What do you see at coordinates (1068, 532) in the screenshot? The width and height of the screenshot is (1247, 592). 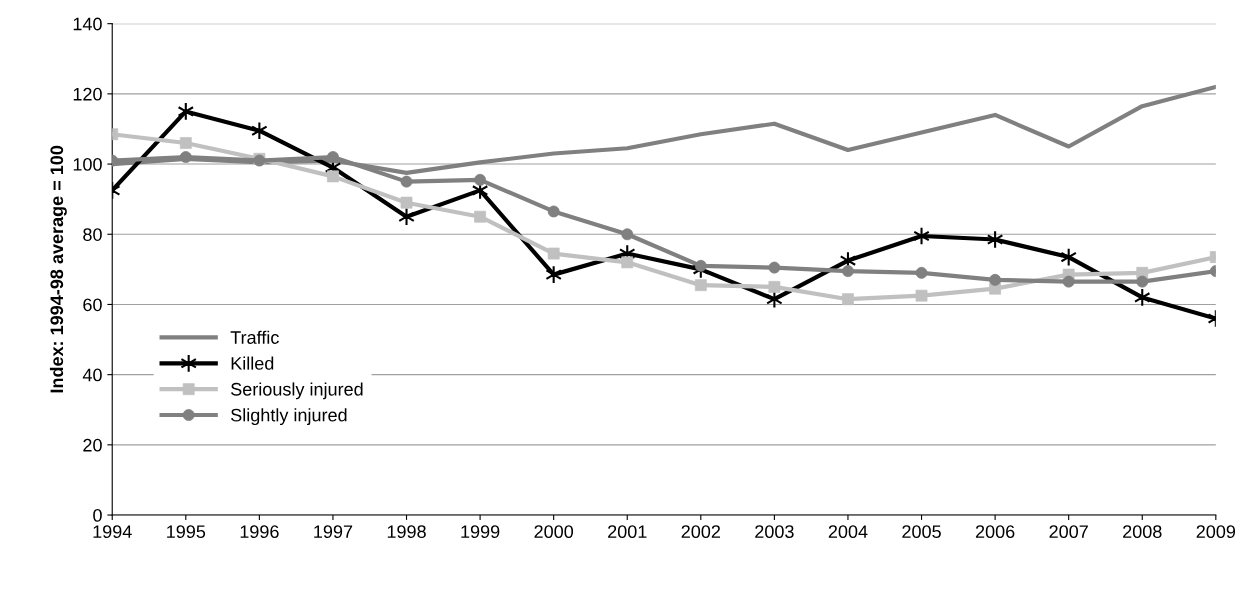 I see `x-tick-label: 2007` at bounding box center [1068, 532].